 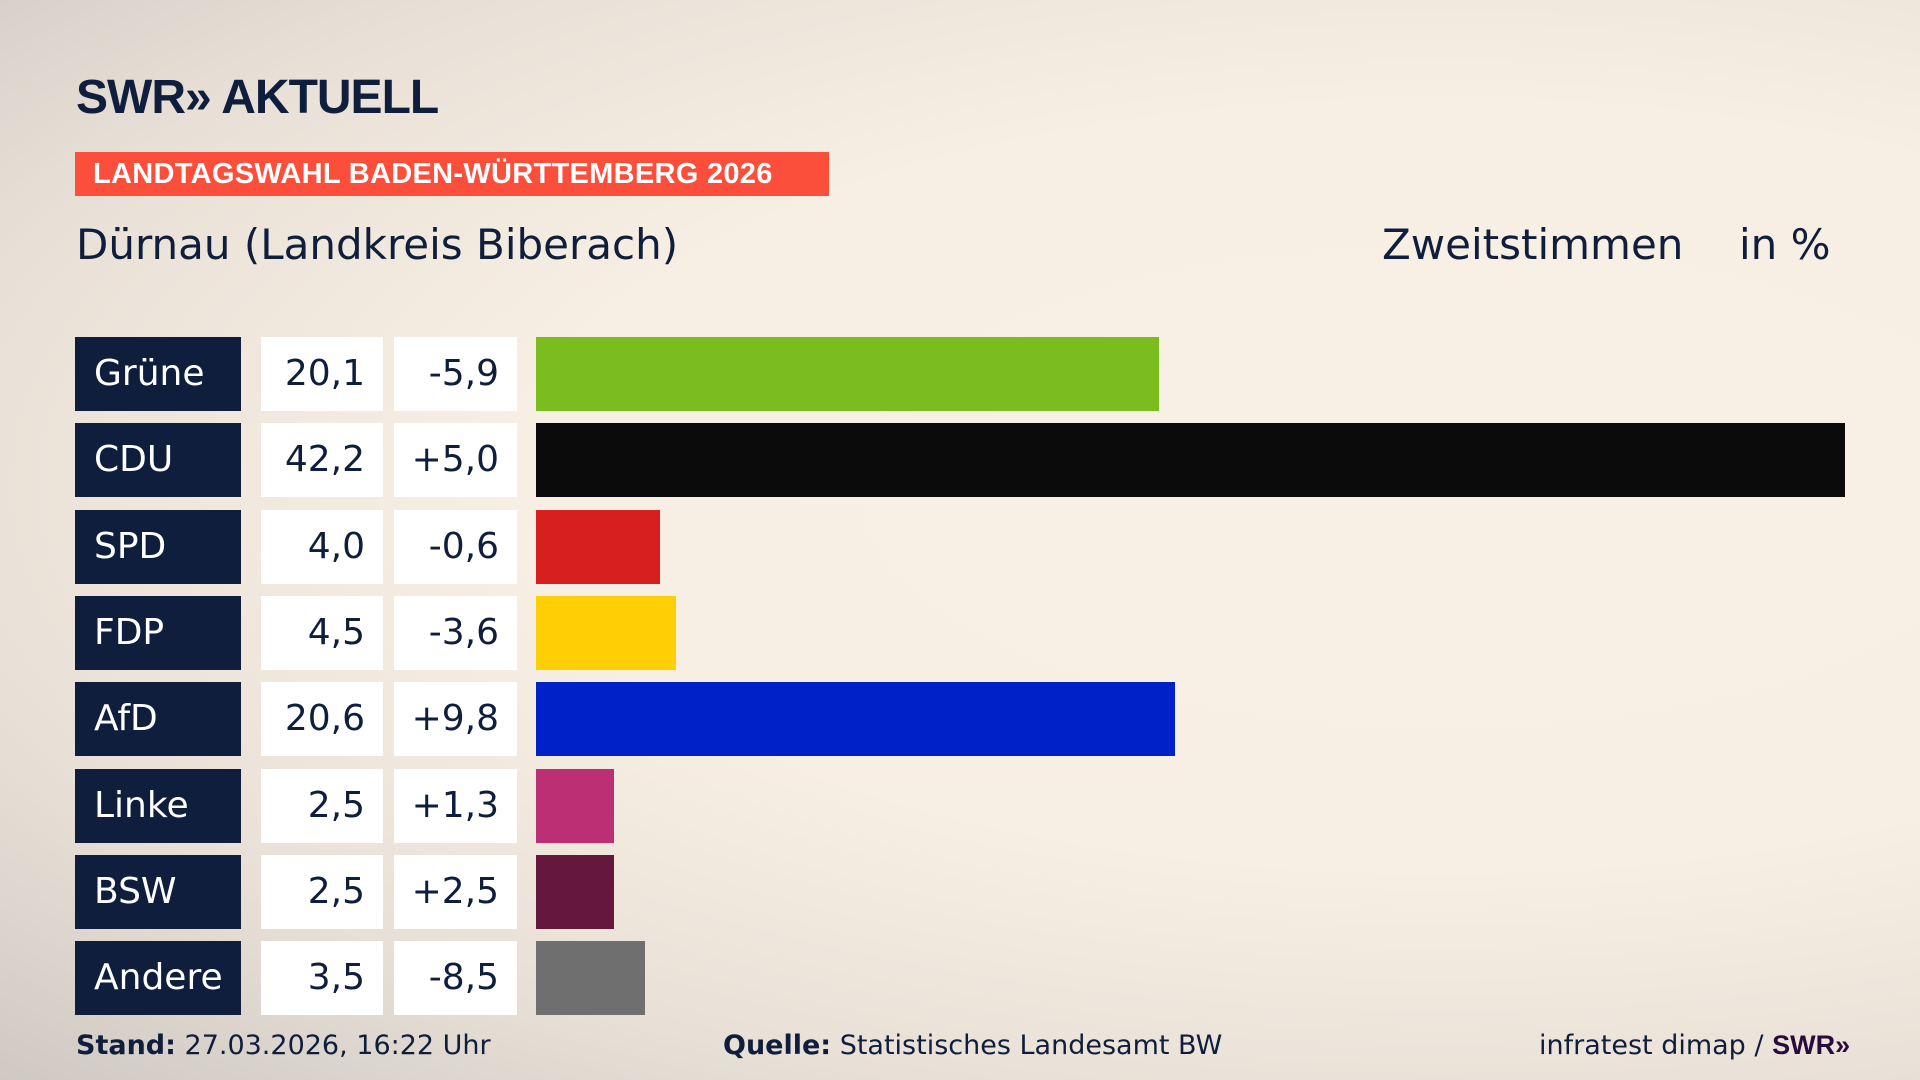 What do you see at coordinates (1785, 244) in the screenshot?
I see `unit-label: in %` at bounding box center [1785, 244].